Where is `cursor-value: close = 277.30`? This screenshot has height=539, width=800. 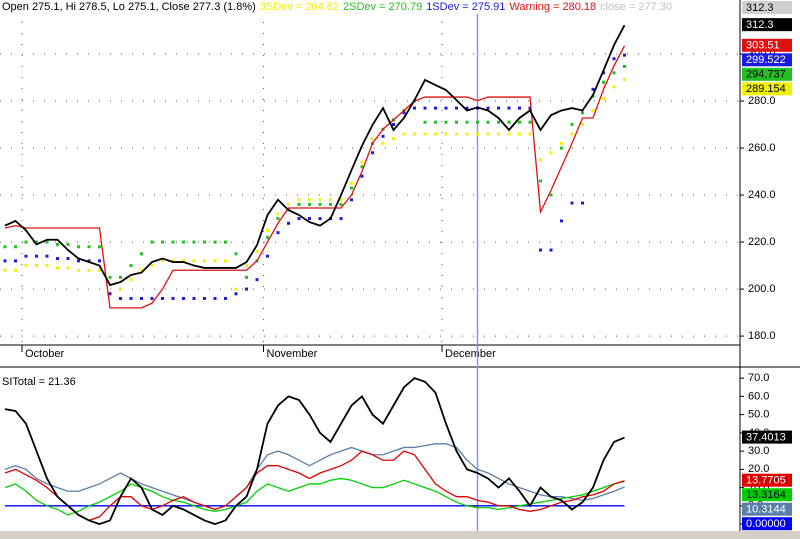 cursor-value: close = 277.30 is located at coordinates (636, 7).